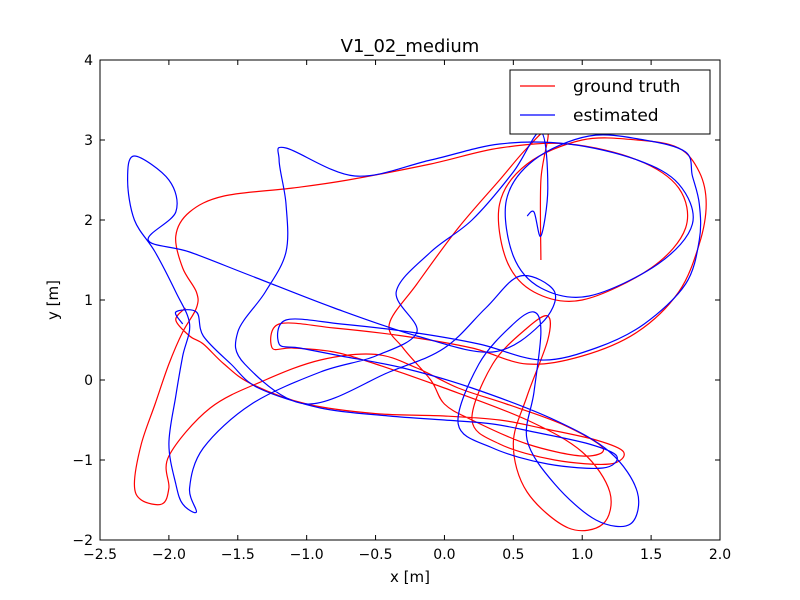  I want to click on legend-box, so click(610, 102).